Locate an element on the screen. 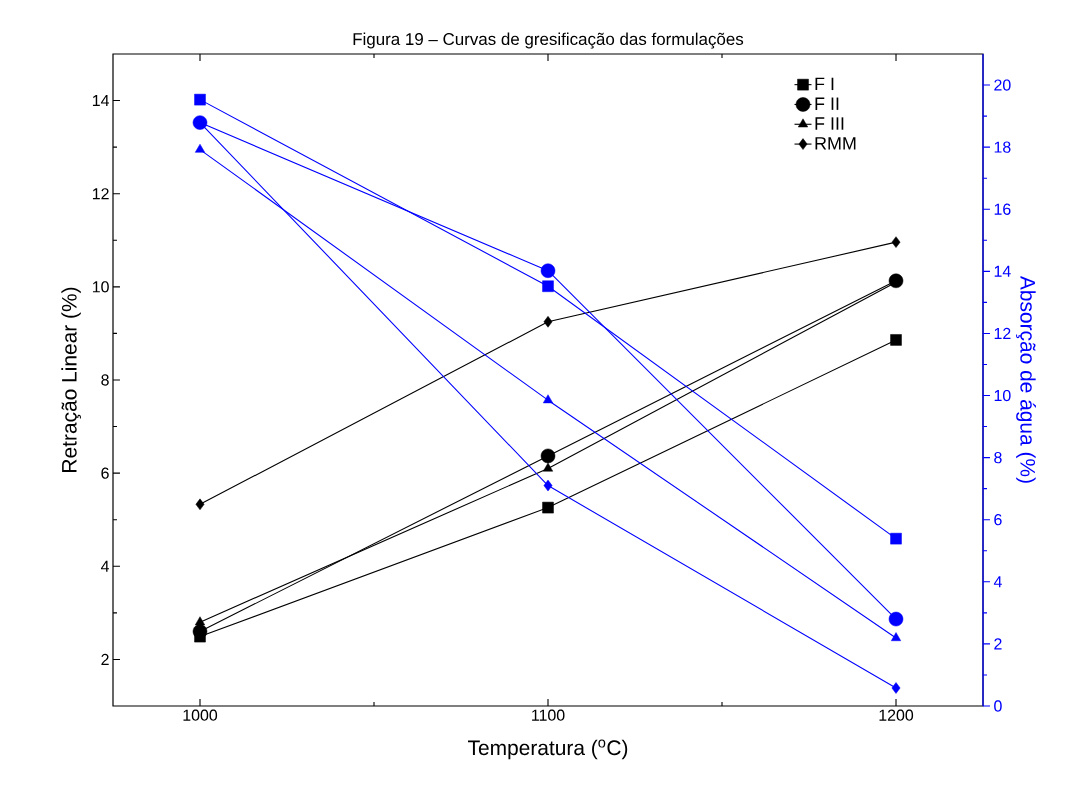  y2-tick-label: 10 is located at coordinates (1002, 395).